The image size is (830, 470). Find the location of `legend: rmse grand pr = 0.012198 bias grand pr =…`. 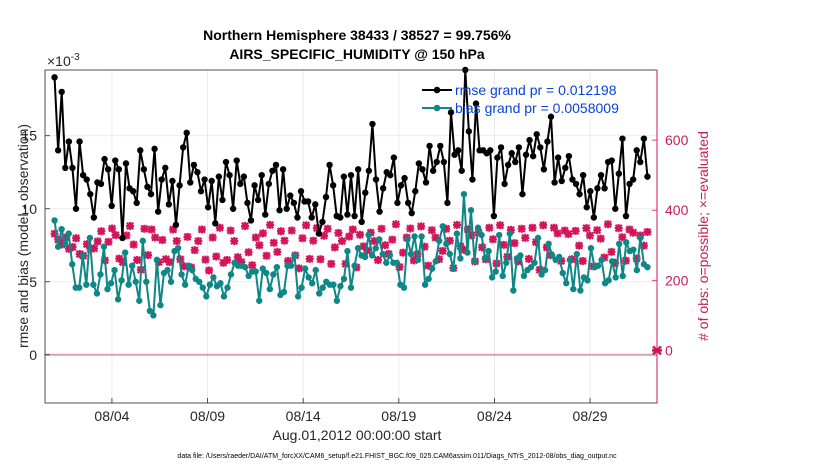

legend: rmse grand pr = 0.012198 bias grand pr =… is located at coordinates (520, 99).